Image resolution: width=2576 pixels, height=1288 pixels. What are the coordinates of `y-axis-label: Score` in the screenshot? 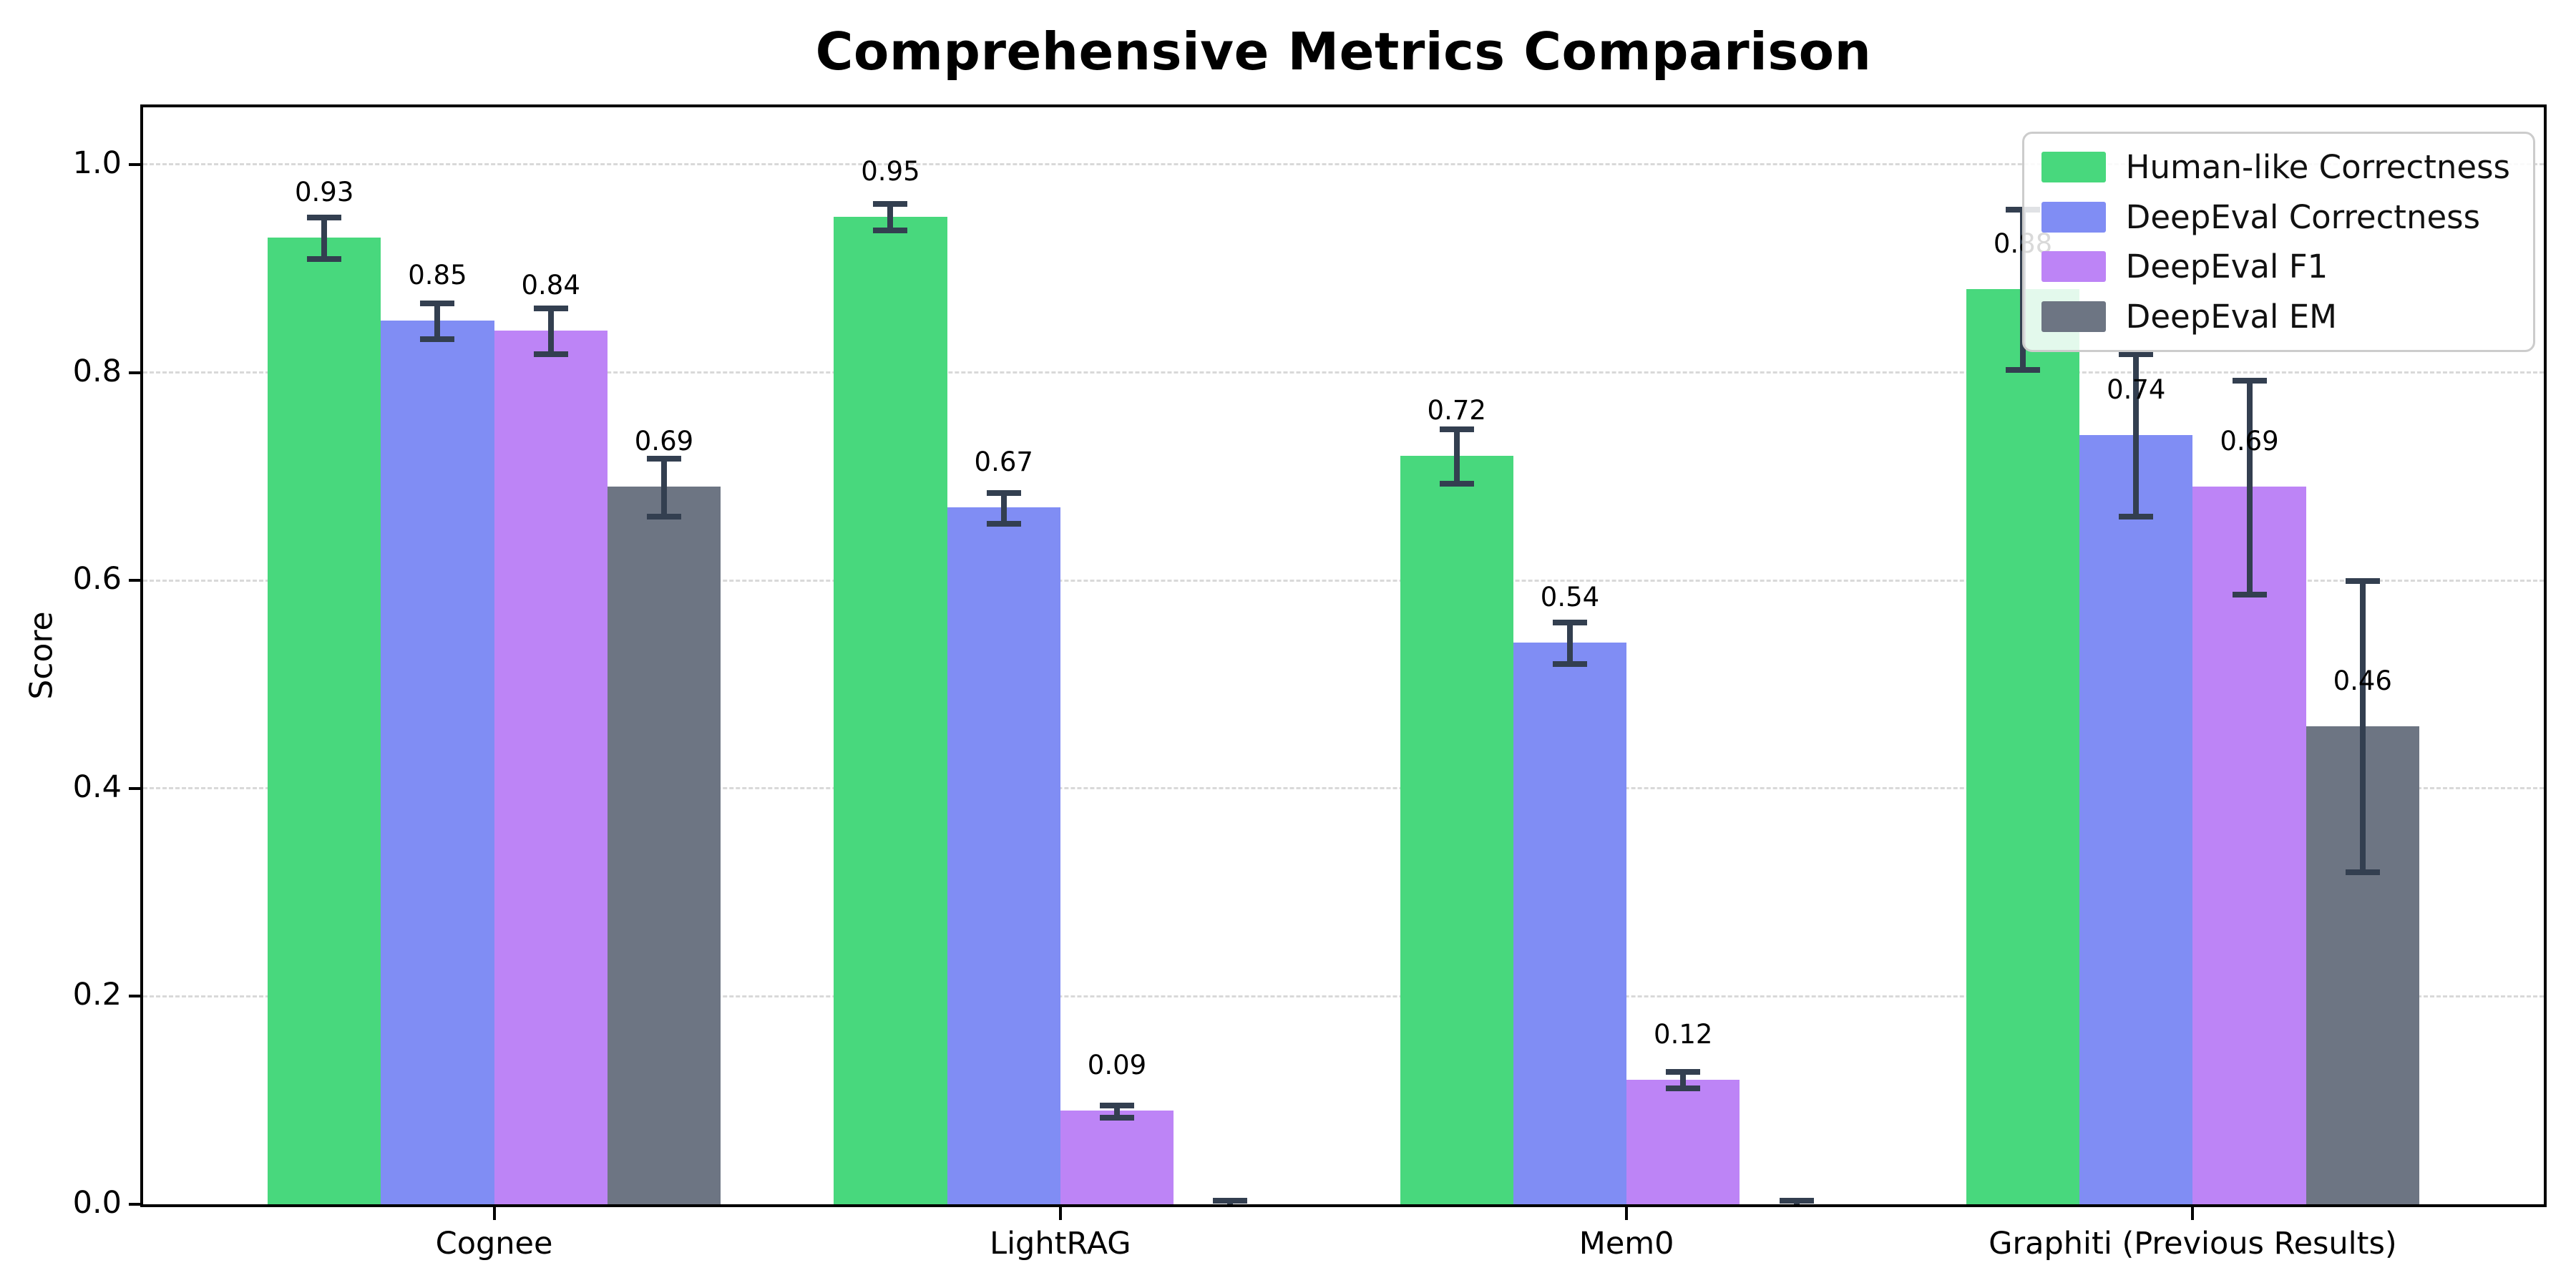 It's located at (41, 655).